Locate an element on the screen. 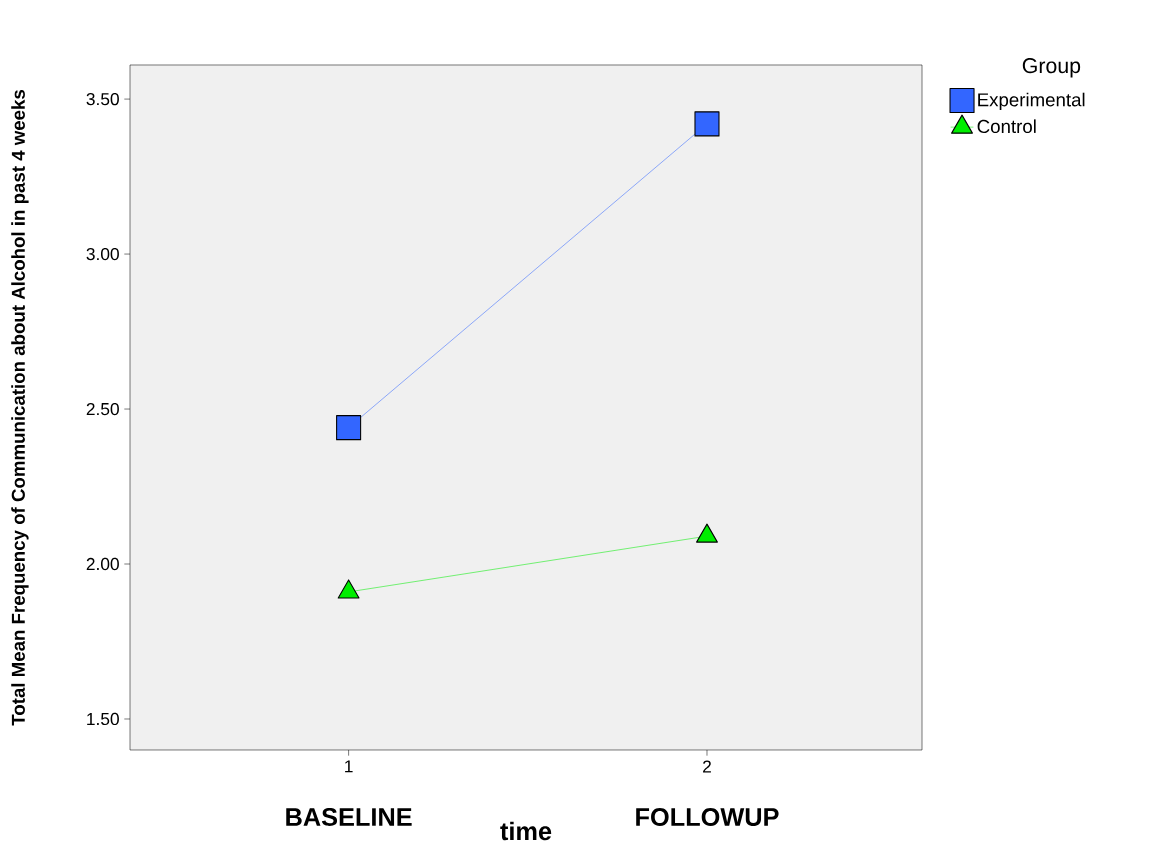  y-tick-label: 2.00 is located at coordinates (102, 564).